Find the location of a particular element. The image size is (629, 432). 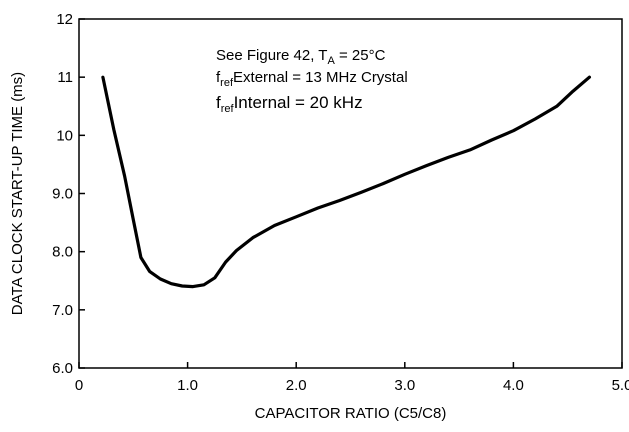

x-axis-title: CAPACITOR RATIO (C5/C8) is located at coordinates (351, 413).